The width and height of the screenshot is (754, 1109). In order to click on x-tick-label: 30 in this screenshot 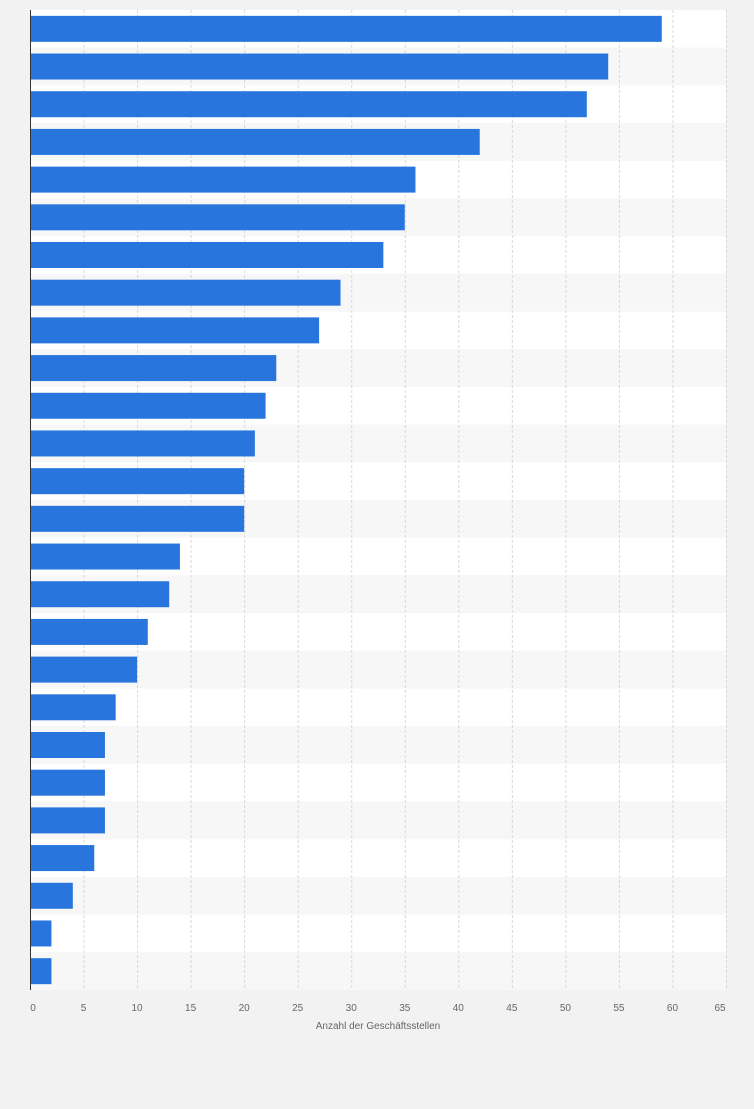, I will do `click(352, 1008)`.